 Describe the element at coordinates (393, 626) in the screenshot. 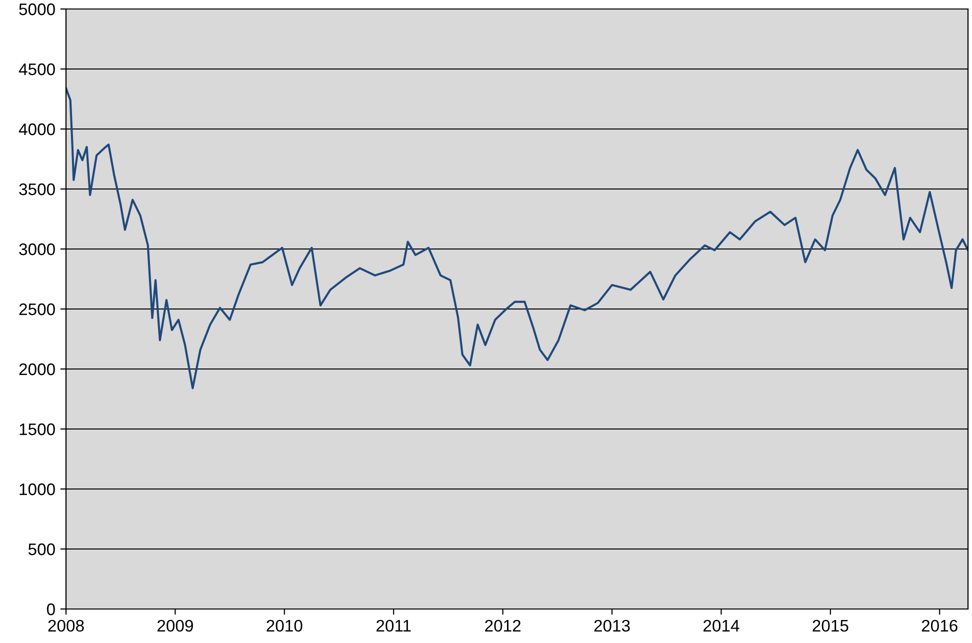

I see `x-tick-label: 2011` at that location.